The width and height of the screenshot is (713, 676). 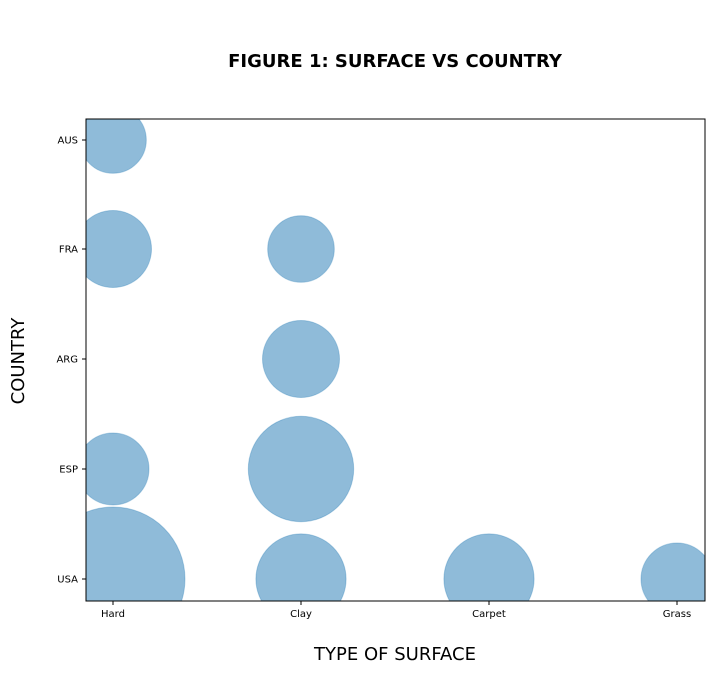 What do you see at coordinates (301, 469) in the screenshot?
I see `bubble-clay-esp` at bounding box center [301, 469].